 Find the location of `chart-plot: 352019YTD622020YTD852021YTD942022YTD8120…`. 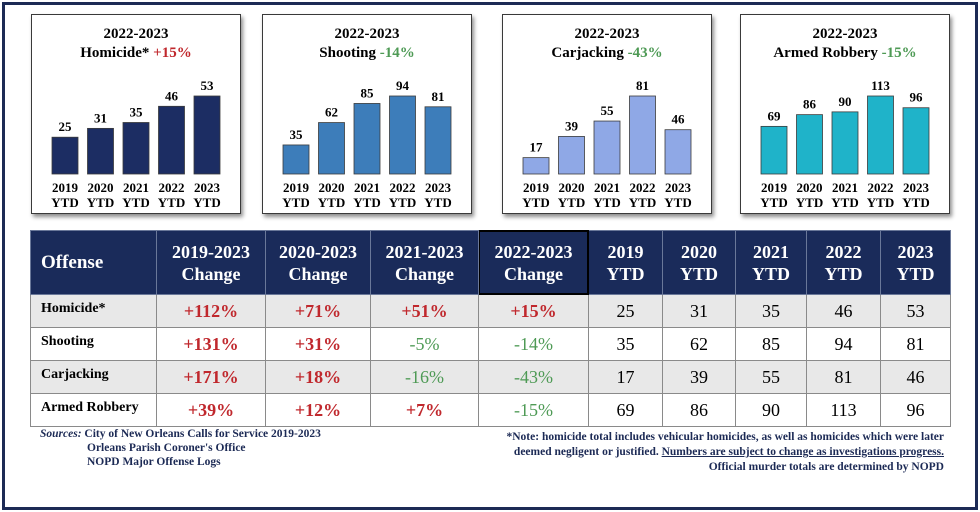

chart-plot: 352019YTD622020YTD852021YTD942022YTD8120… is located at coordinates (367, 144).